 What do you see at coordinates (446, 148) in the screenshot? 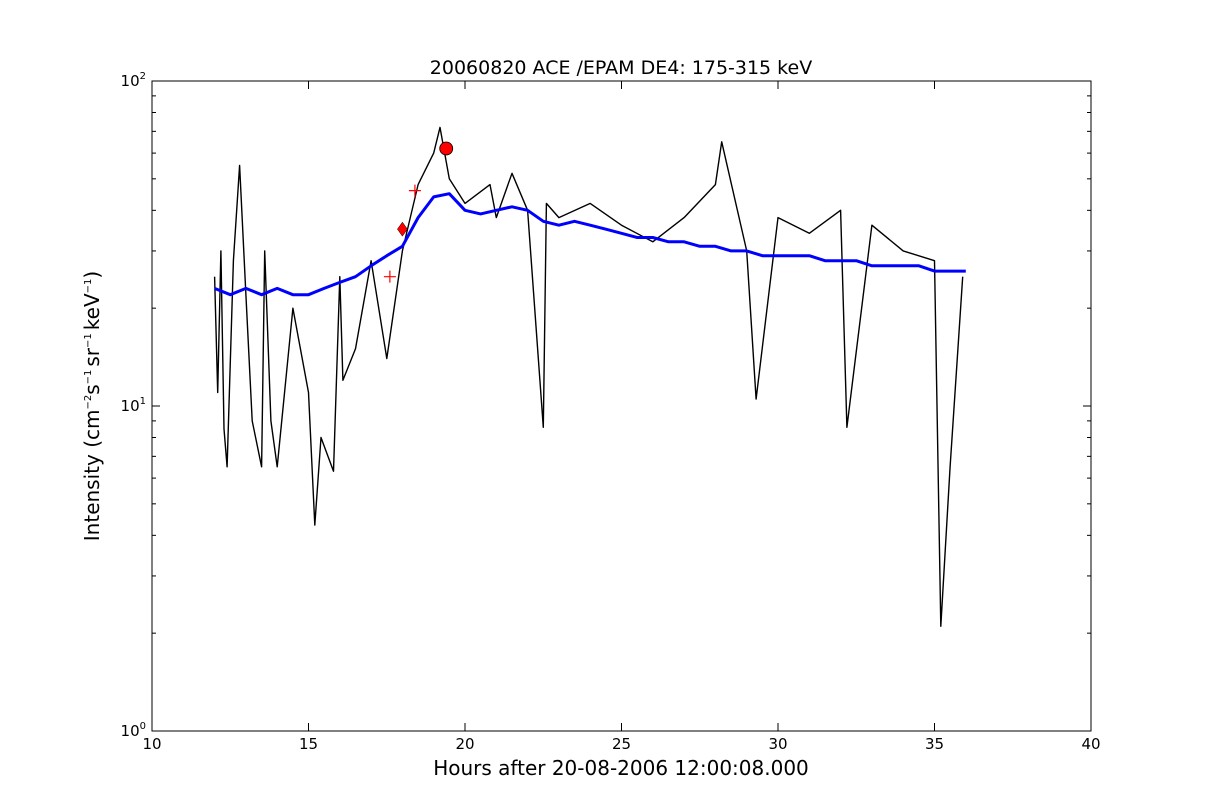
I see `marker-circle` at bounding box center [446, 148].